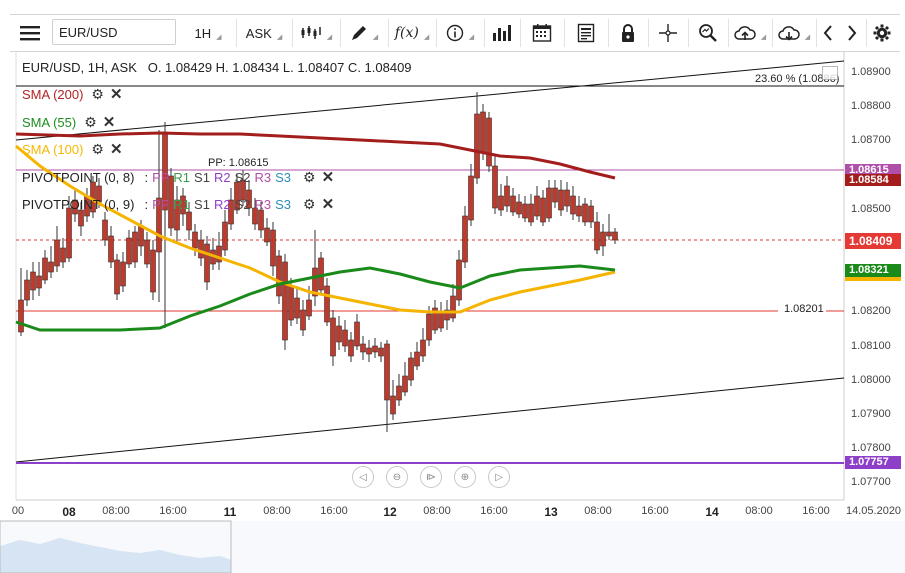 The width and height of the screenshot is (905, 573). What do you see at coordinates (208, 33) in the screenshot?
I see `timeframe-dropdown: 1H ◢` at bounding box center [208, 33].